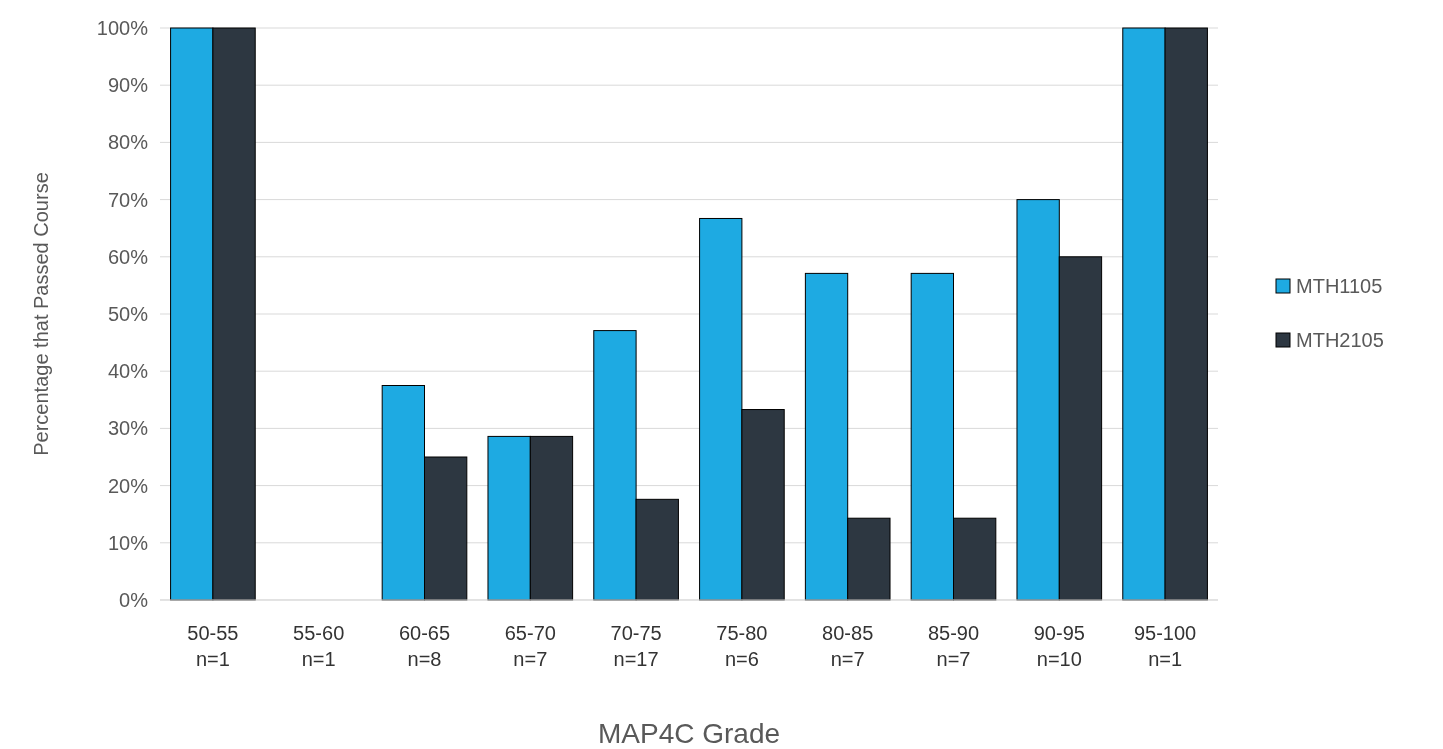 Image resolution: width=1443 pixels, height=749 pixels. Describe the element at coordinates (41, 314) in the screenshot. I see `y-axis-title: Percentage that Passed Course` at that location.